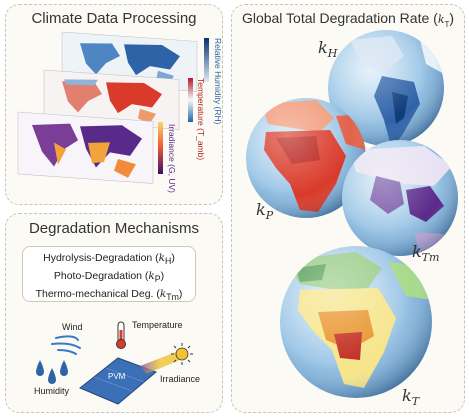 This screenshot has height=418, width=469. Describe the element at coordinates (166, 358) in the screenshot. I see `irradiance-sun-icon` at that location.